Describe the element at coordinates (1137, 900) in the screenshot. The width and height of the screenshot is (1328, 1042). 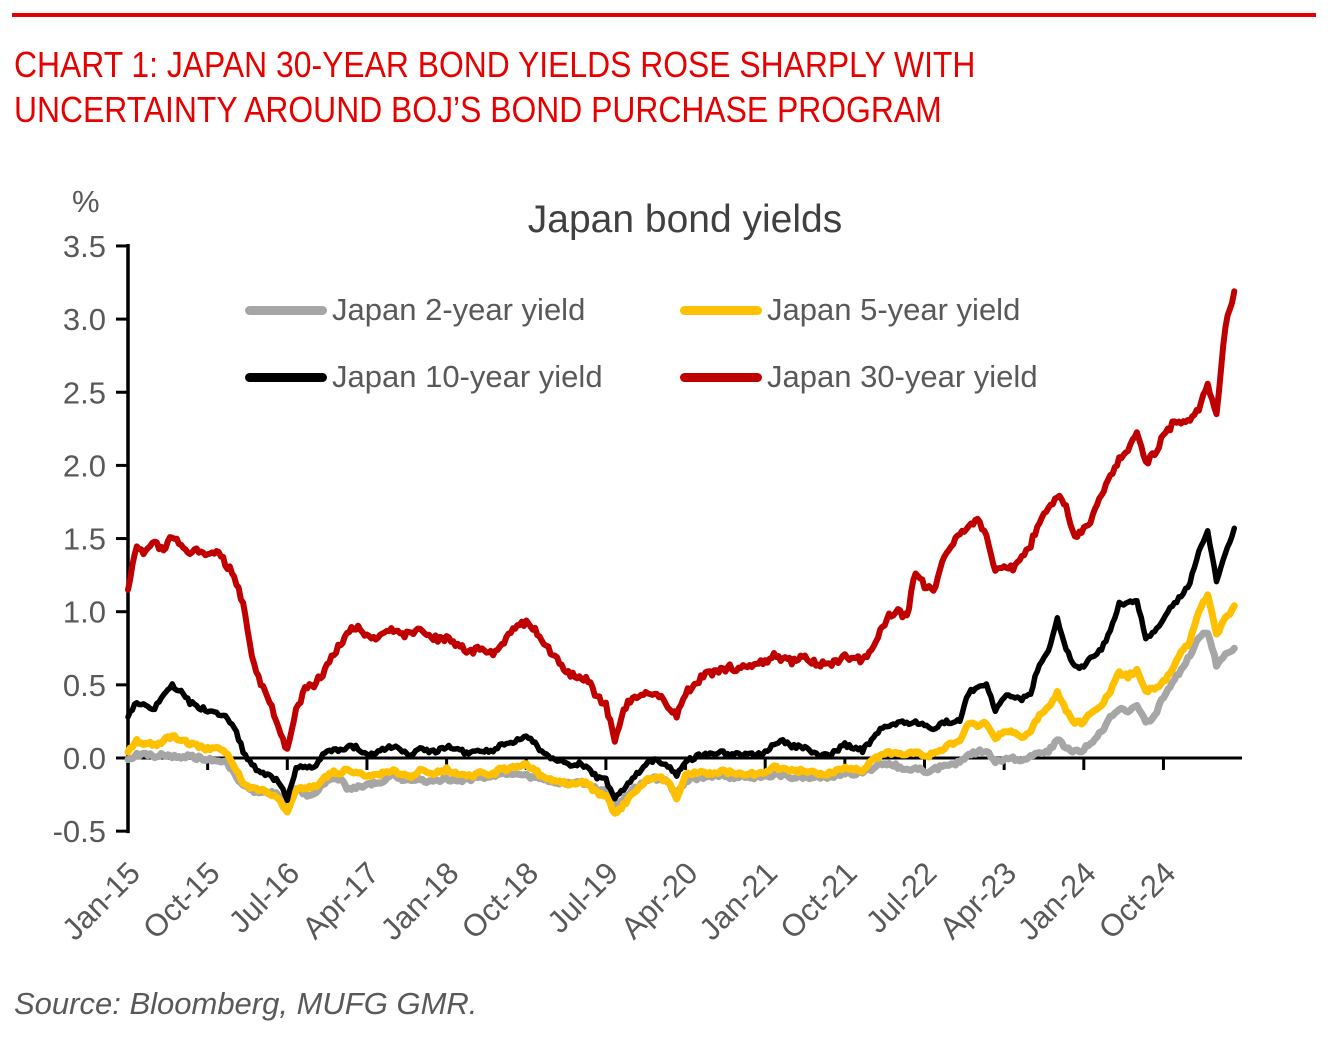
I see `x-axis-tick-label: Oct-24` at that location.